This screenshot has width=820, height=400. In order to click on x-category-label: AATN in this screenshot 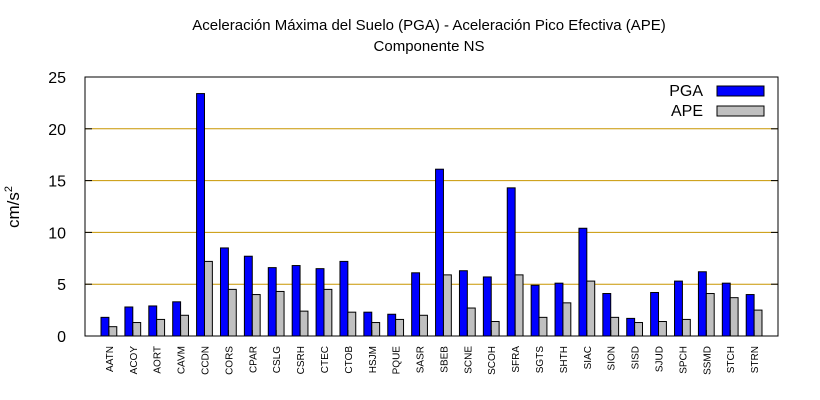, I will do `click(110, 359)`.